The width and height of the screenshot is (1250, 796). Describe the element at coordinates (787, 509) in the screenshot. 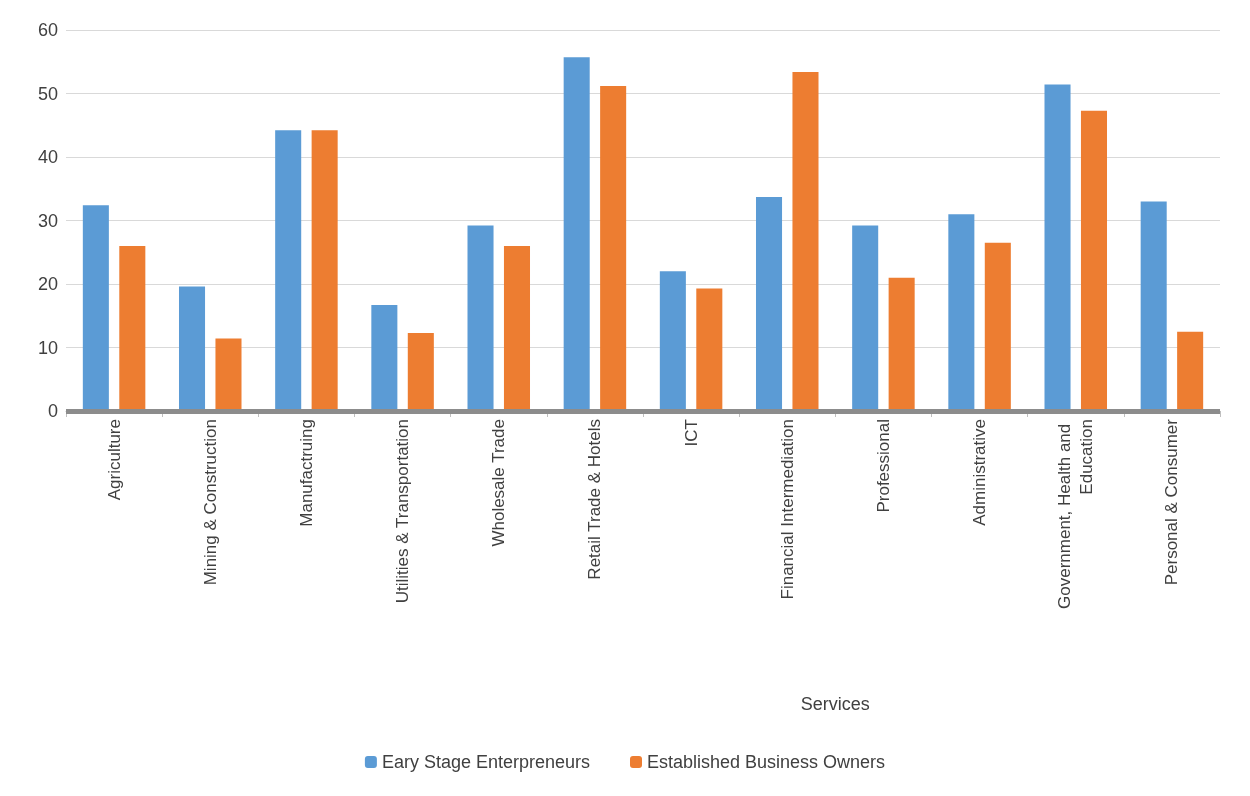

I see `x-tick-label: Financial Intermediation` at that location.